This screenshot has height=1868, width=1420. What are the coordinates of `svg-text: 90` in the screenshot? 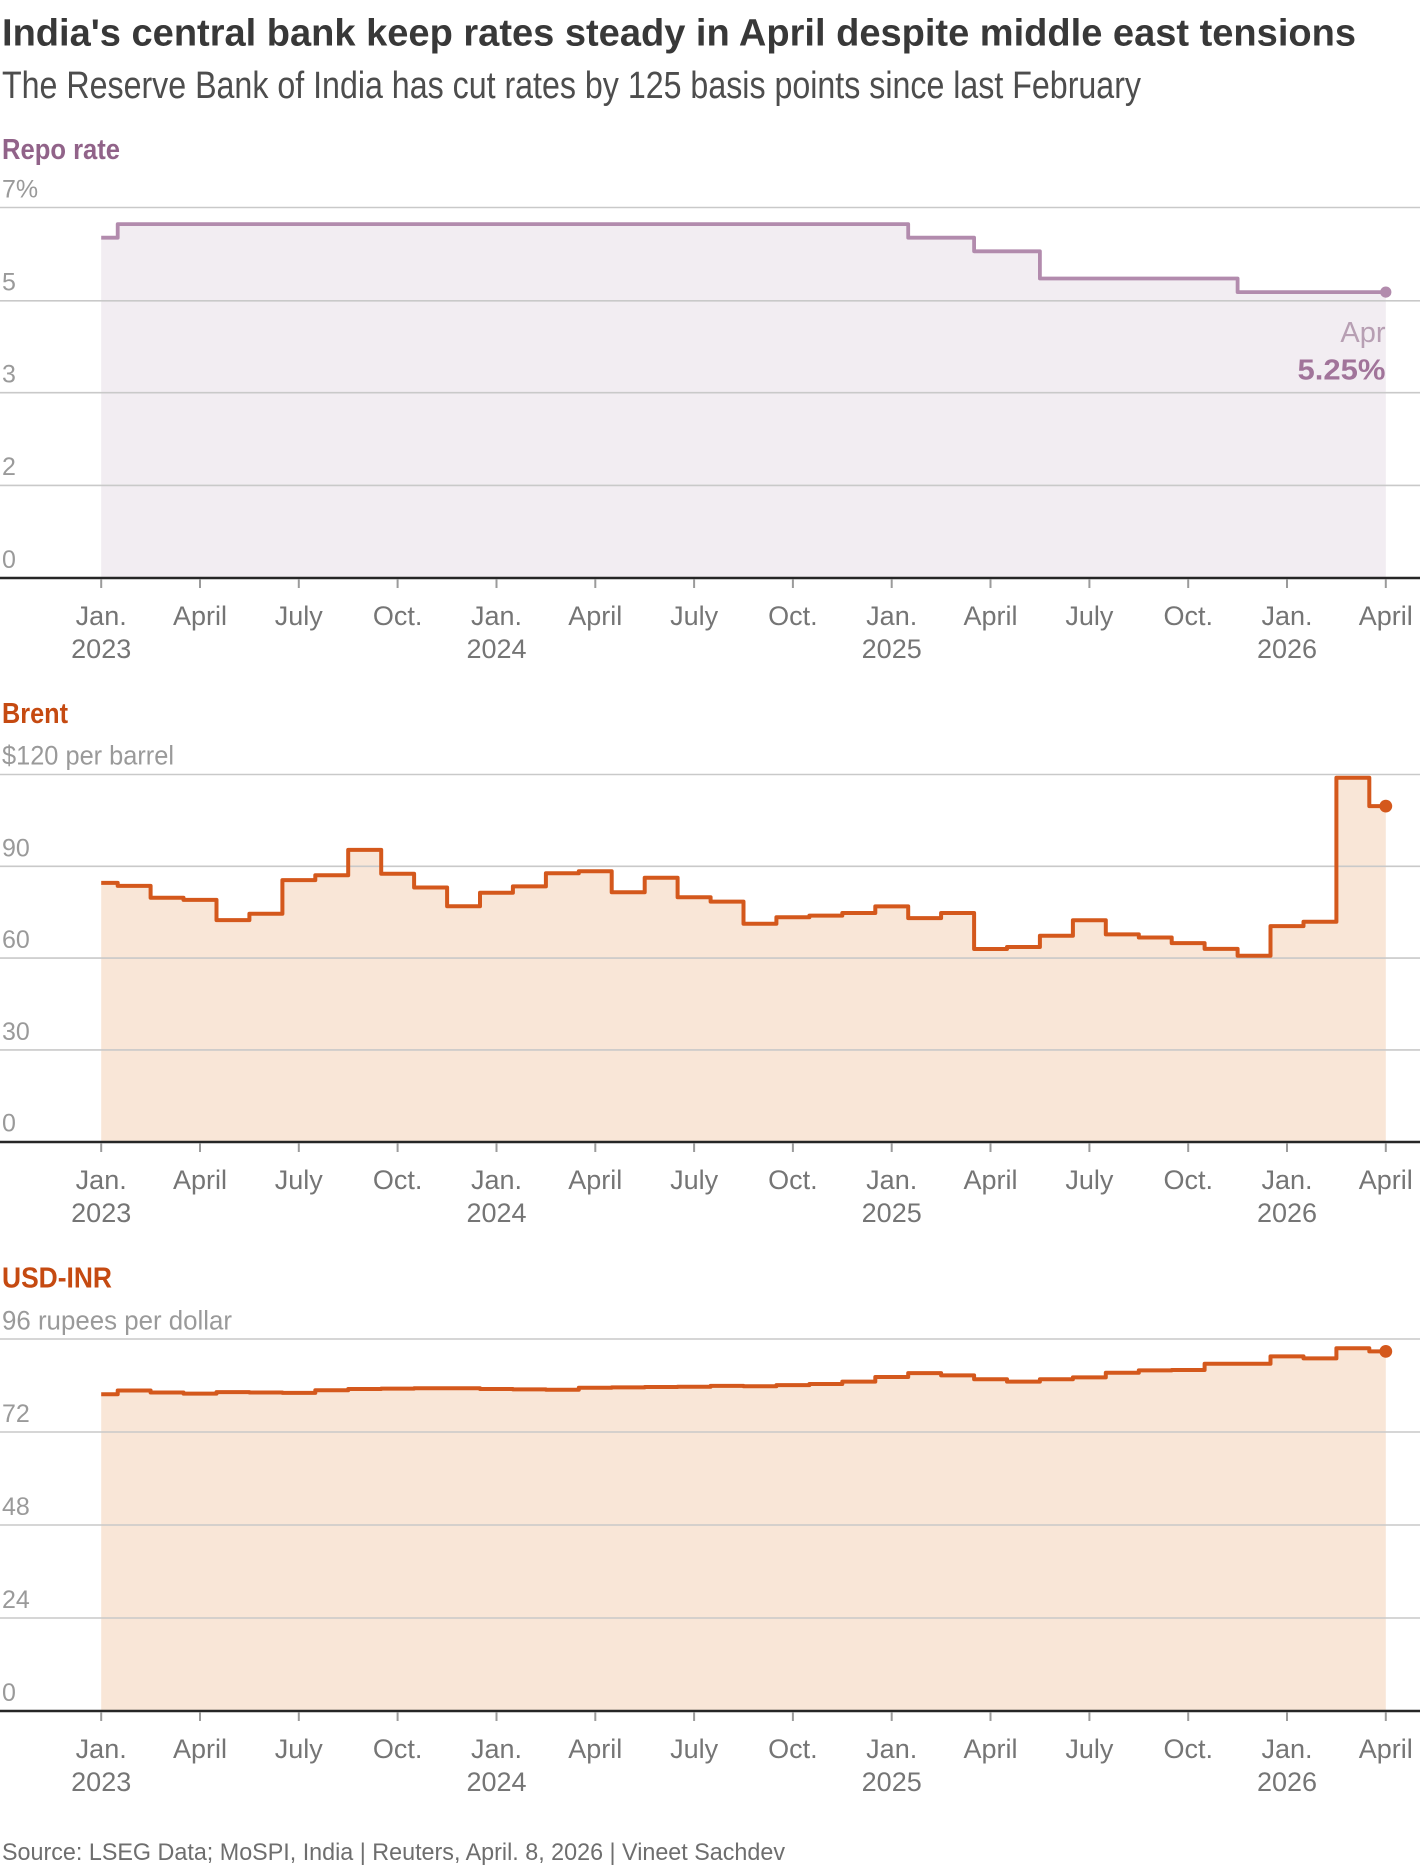 It's located at (16, 848).